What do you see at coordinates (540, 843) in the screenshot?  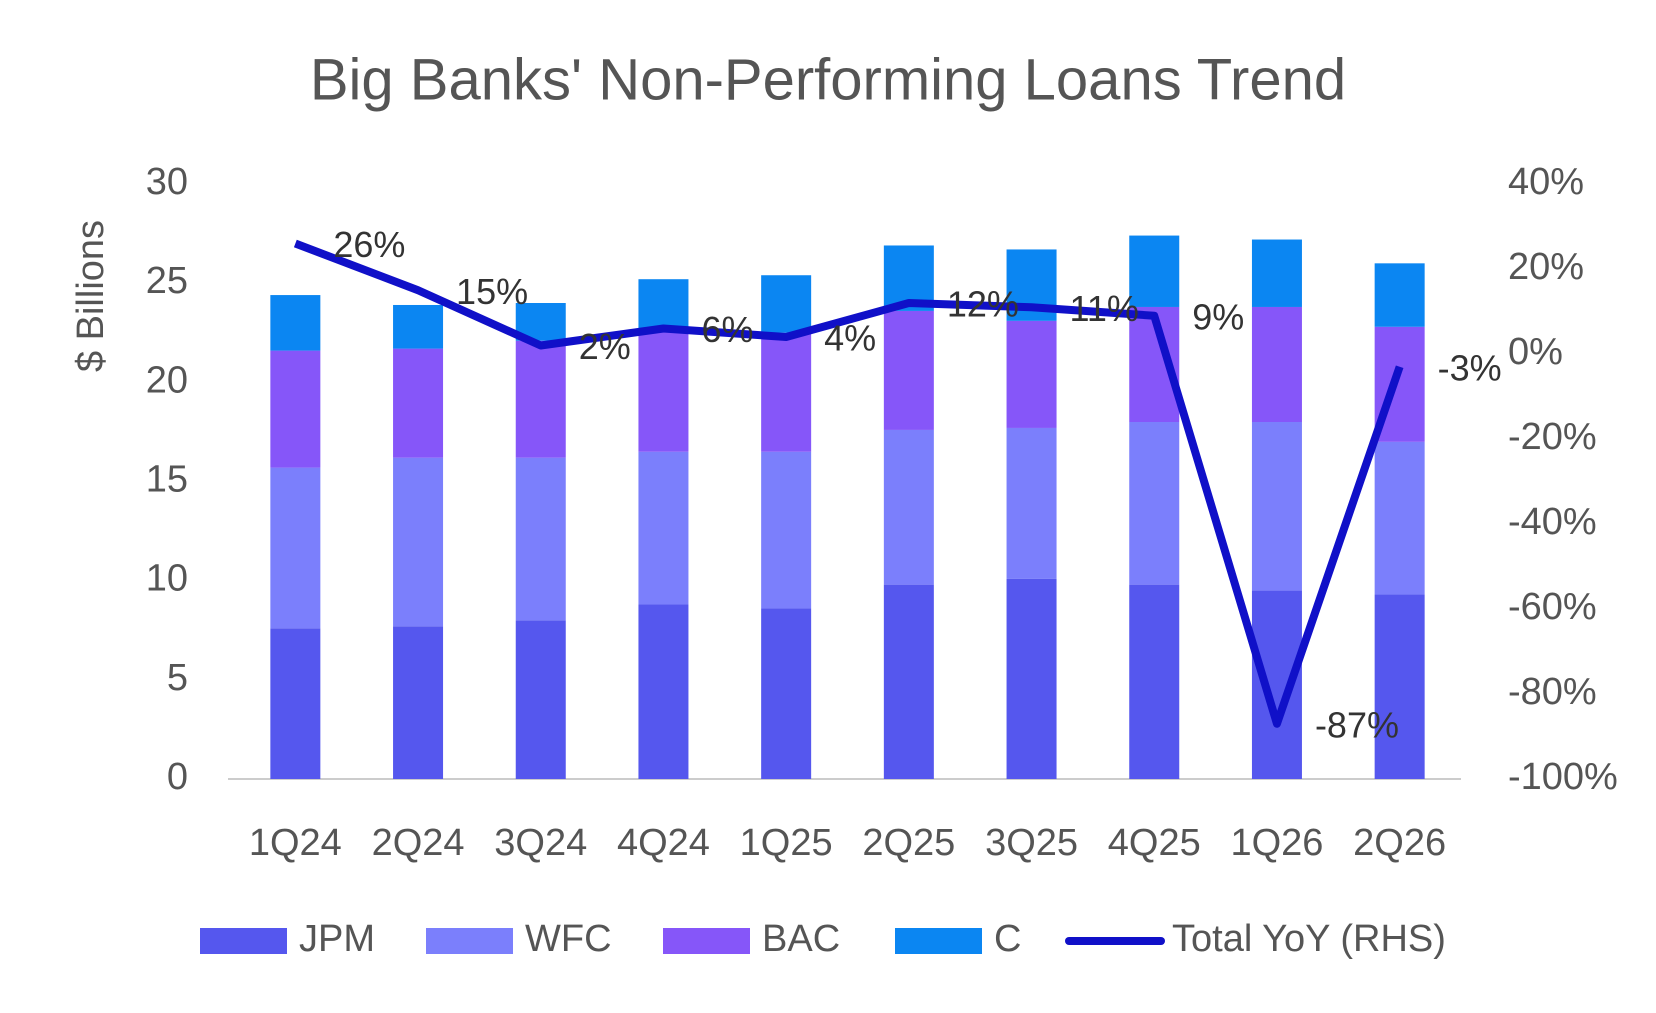 I see `x-tick-label: 3Q24` at bounding box center [540, 843].